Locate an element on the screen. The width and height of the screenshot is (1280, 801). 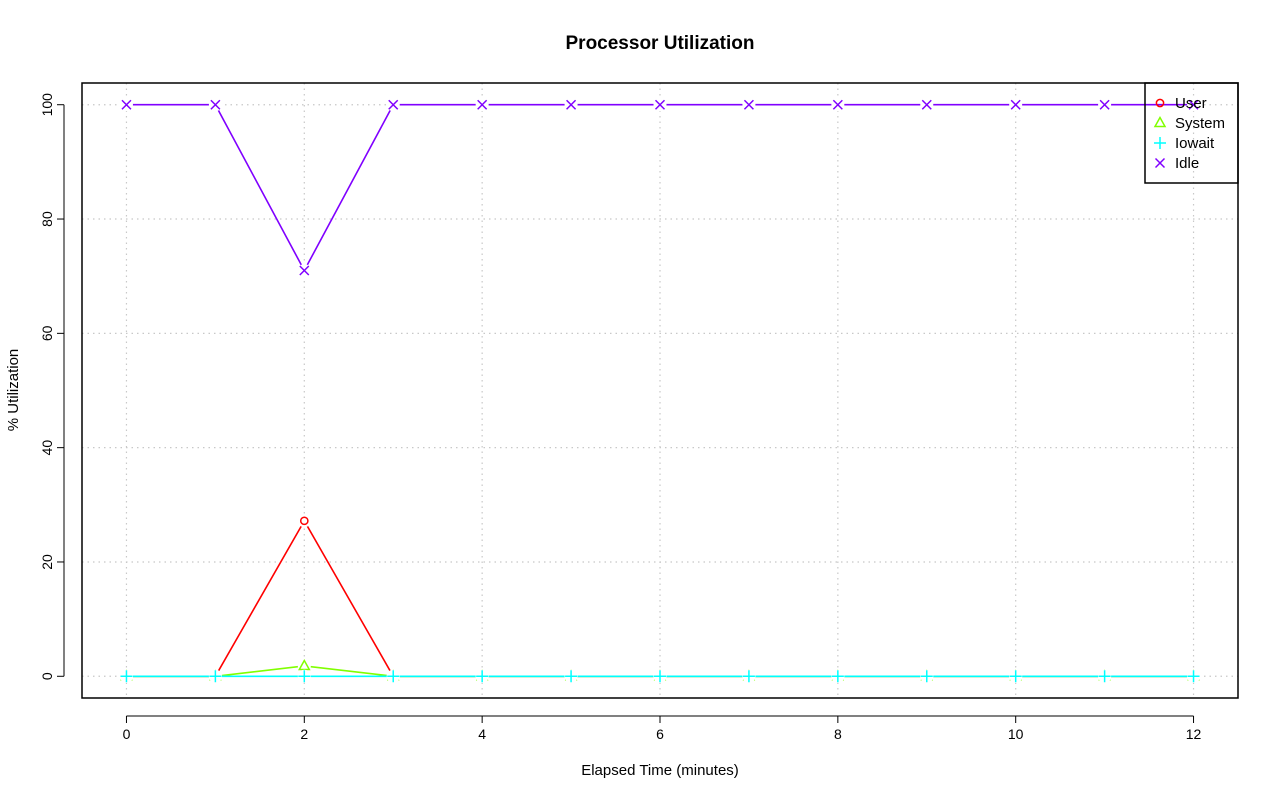
legend-marker-user is located at coordinates (1160, 103).